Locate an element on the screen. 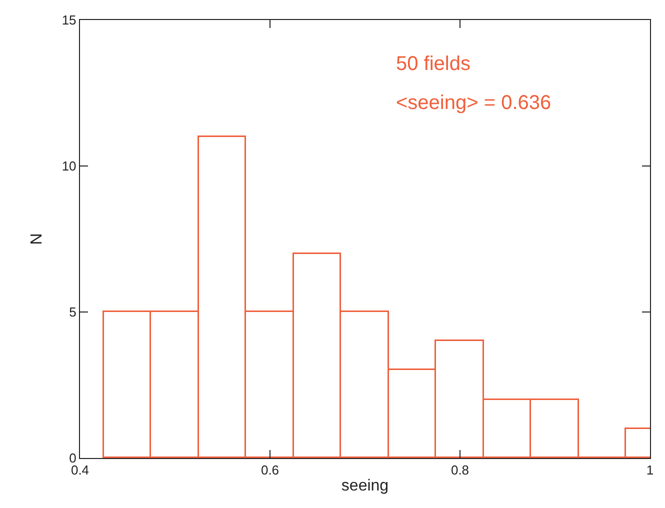  annotation: 50 fields is located at coordinates (433, 64).